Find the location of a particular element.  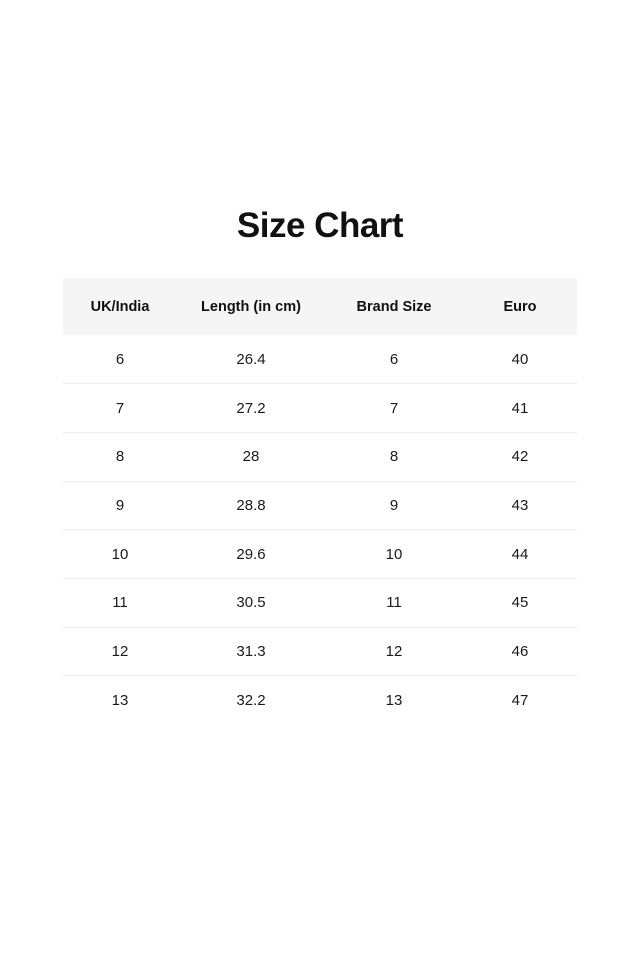

cell-length-cm: 32.2 is located at coordinates (251, 700).